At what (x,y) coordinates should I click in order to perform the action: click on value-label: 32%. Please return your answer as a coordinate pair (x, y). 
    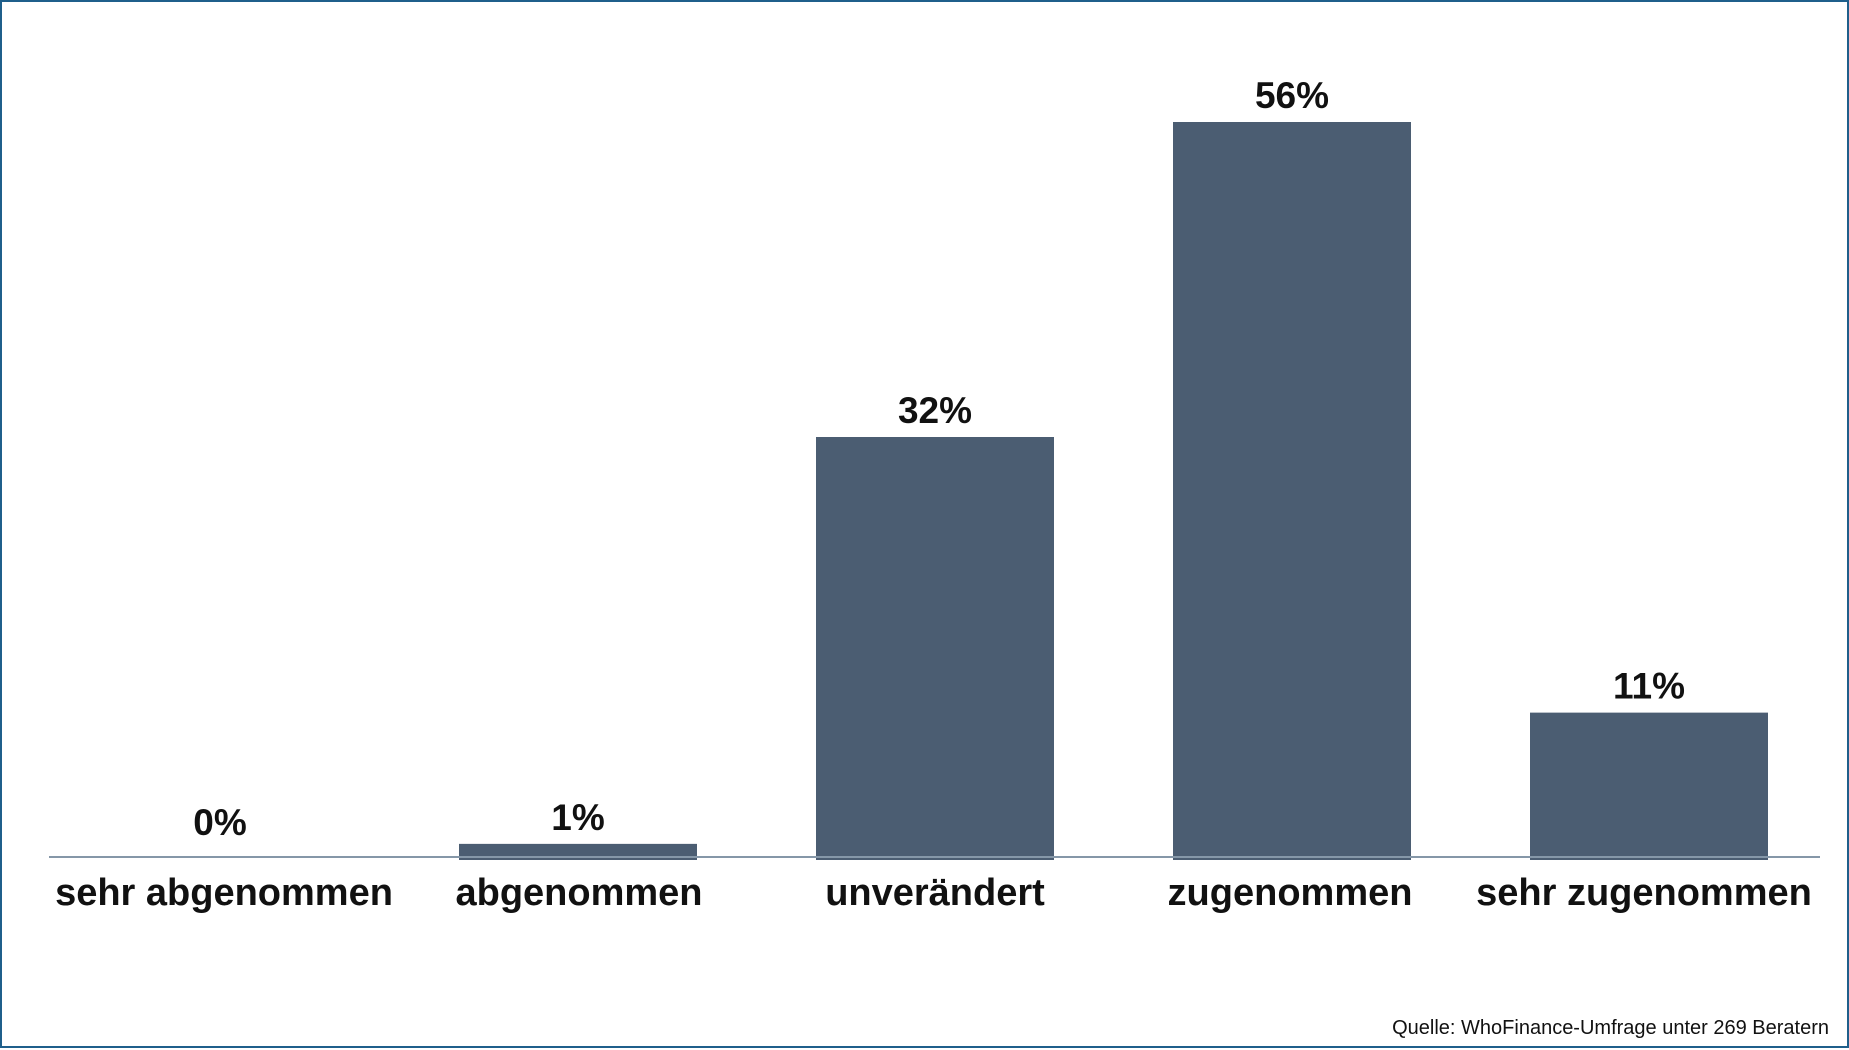
    Looking at the image, I should click on (935, 410).